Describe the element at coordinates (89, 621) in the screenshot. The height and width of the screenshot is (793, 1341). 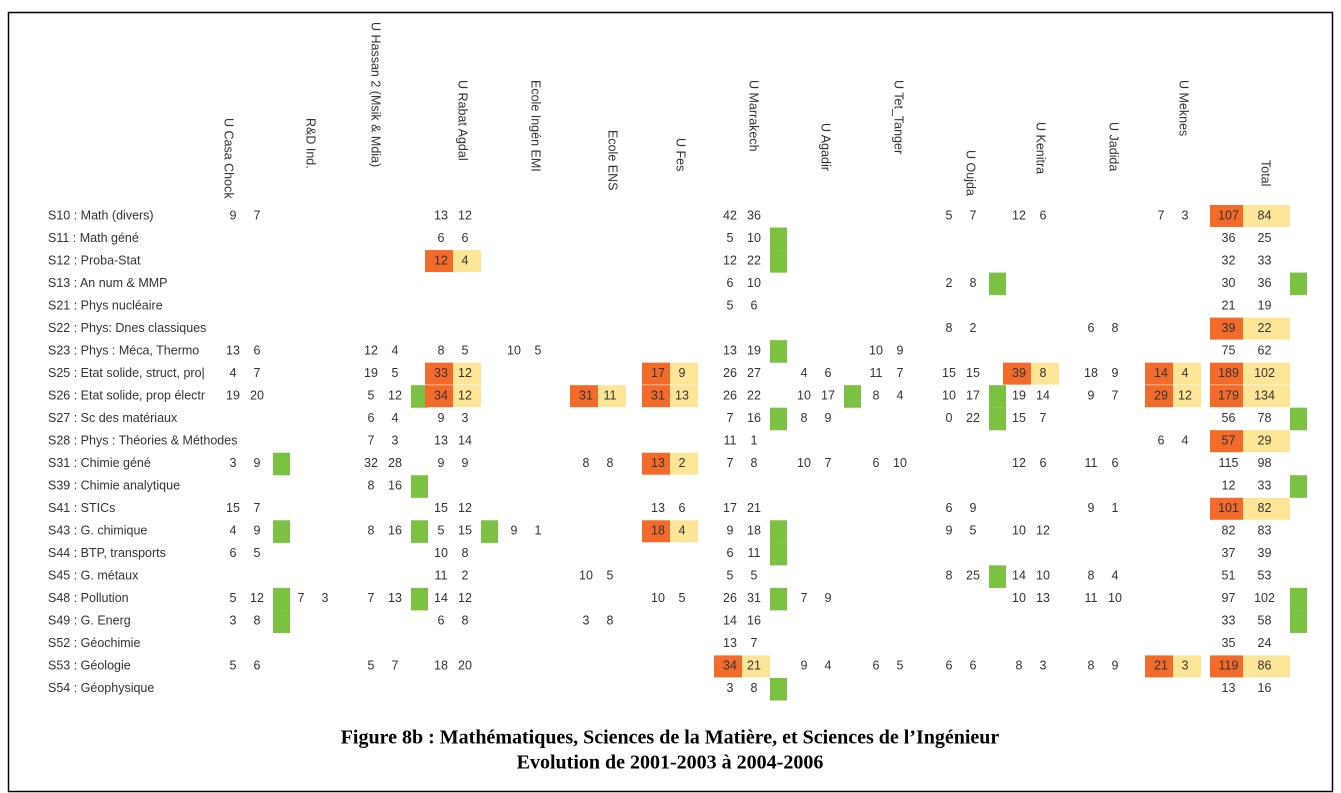
I see `row-label: S49 : G. Energ` at that location.